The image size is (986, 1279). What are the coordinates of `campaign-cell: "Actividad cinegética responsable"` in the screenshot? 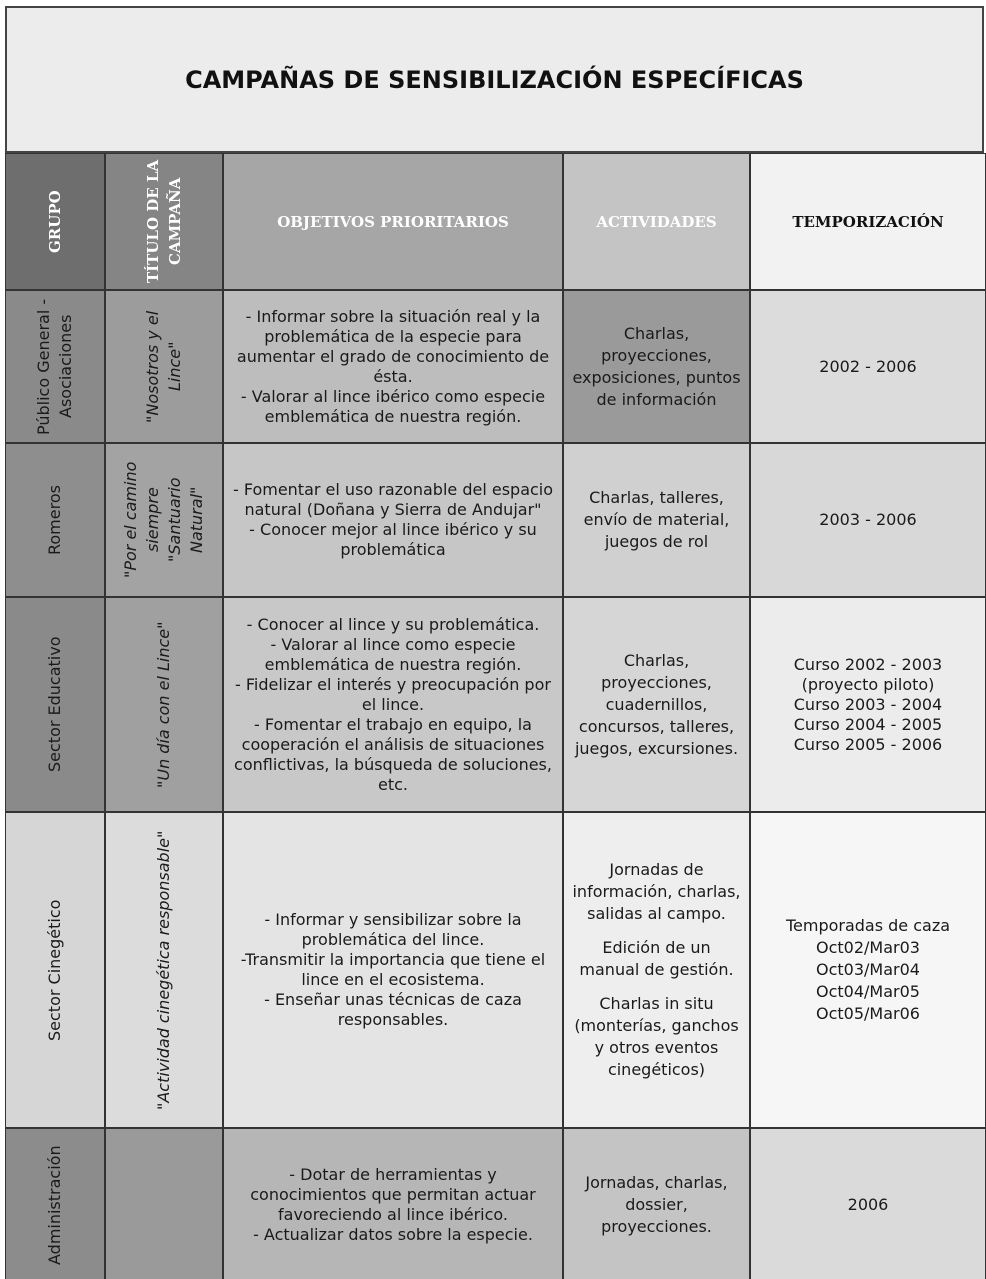 It's located at (164, 970).